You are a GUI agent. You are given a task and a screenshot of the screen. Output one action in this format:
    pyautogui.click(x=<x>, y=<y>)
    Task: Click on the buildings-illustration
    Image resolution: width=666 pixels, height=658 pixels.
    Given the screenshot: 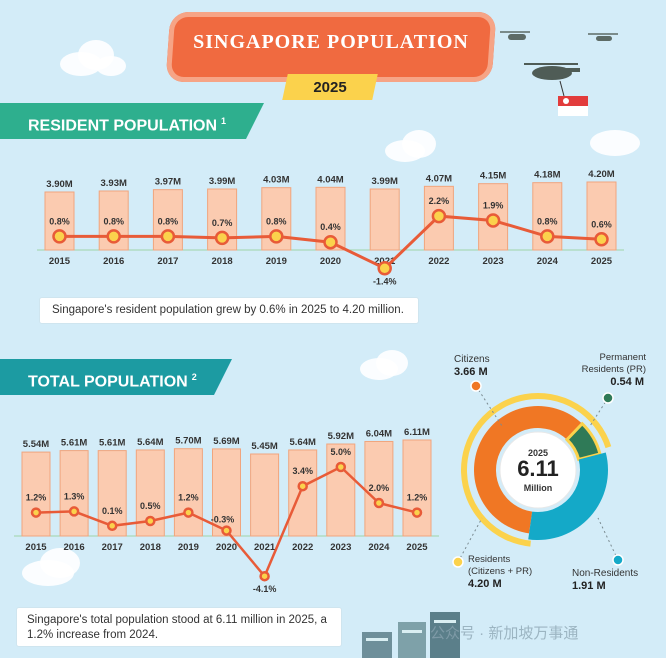 What is the action you would take?
    pyautogui.click(x=411, y=635)
    